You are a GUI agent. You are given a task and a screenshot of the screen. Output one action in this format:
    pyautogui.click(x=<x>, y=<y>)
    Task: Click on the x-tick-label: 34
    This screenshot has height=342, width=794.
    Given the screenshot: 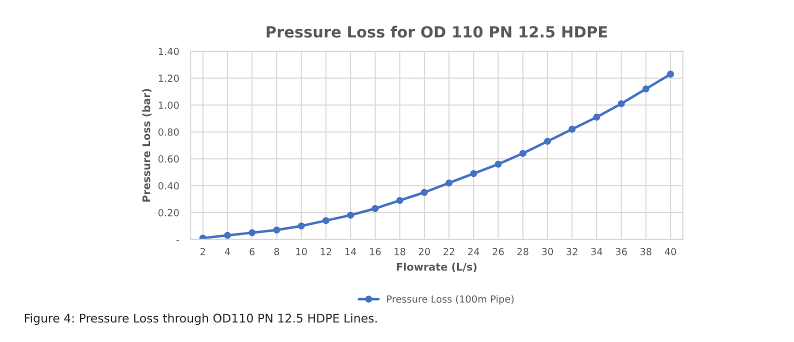 What is the action you would take?
    pyautogui.click(x=596, y=252)
    